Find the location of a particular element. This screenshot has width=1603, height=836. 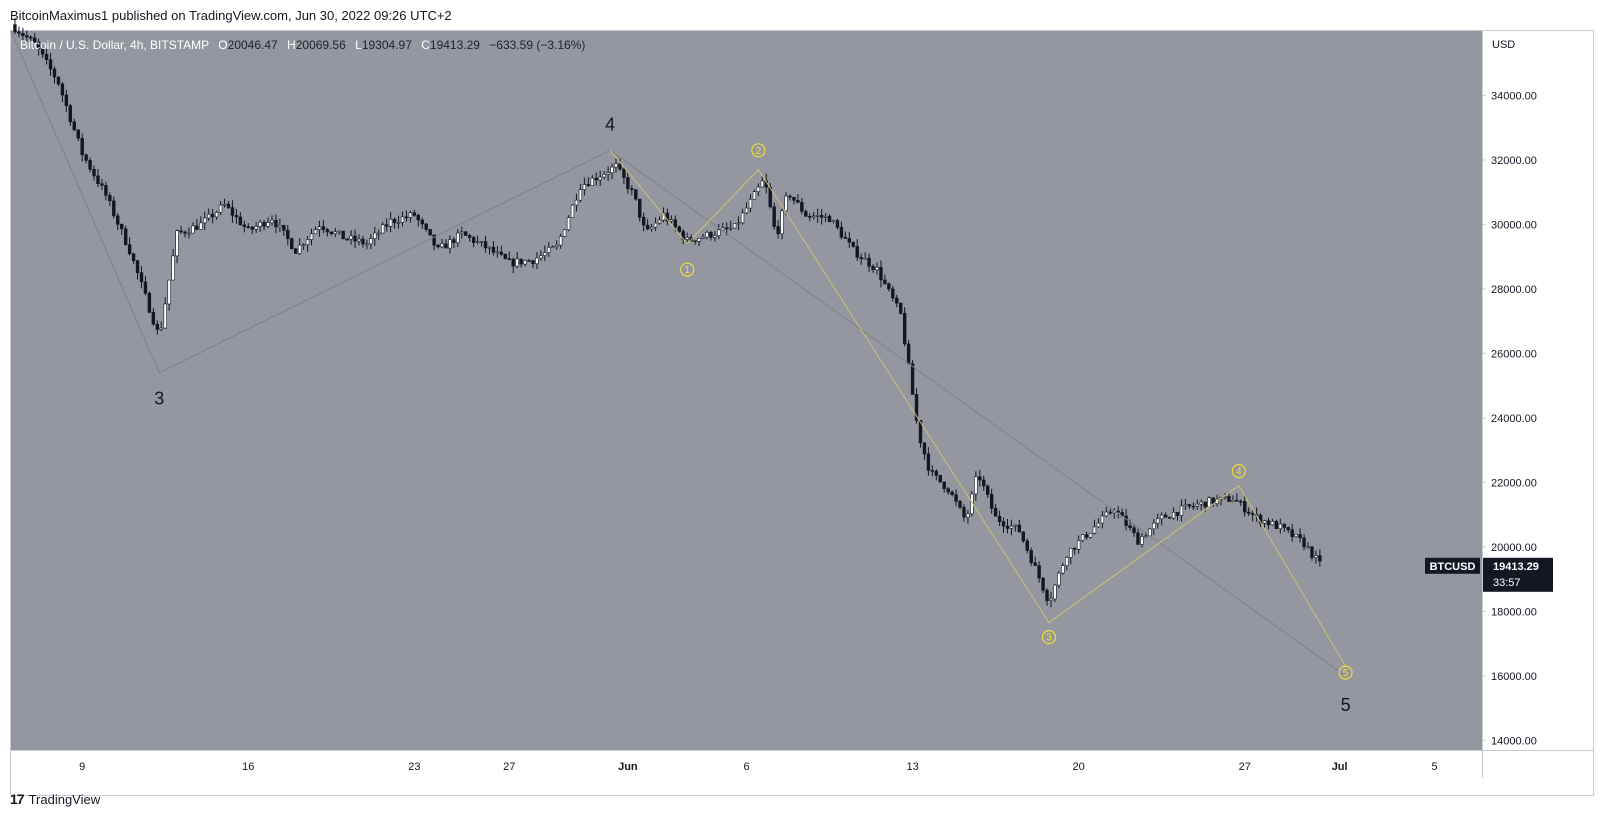

symbol-badge-text: BTCUSD is located at coordinates (1453, 567).